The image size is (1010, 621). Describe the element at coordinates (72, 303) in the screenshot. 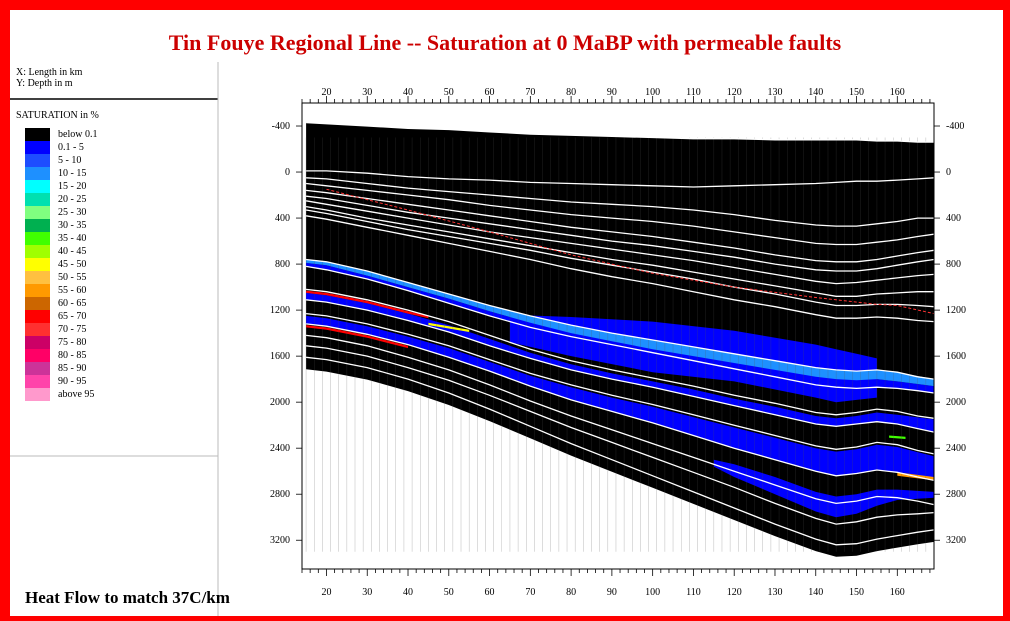

I see `legend-label: 60 - 65` at that location.